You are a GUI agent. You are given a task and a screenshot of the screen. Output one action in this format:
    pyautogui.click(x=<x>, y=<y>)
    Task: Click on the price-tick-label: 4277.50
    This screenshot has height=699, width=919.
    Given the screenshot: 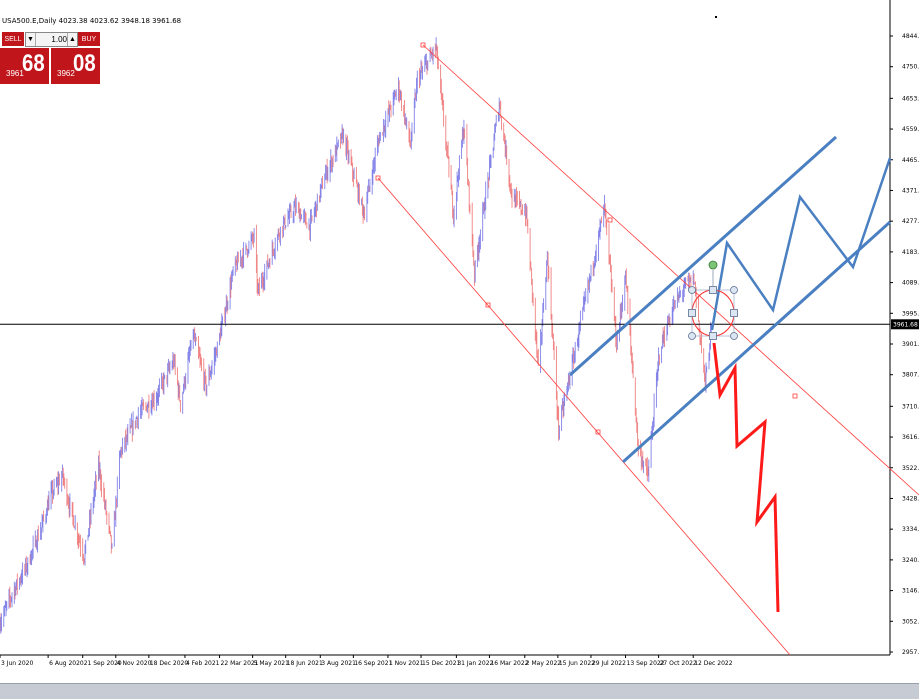 What is the action you would take?
    pyautogui.click(x=910, y=221)
    